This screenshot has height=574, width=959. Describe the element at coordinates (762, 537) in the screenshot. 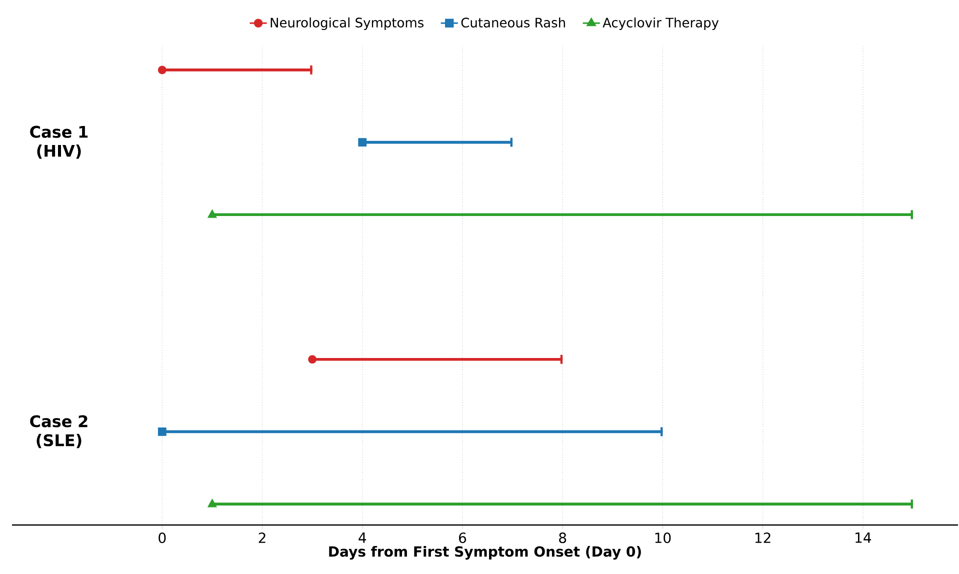

I see `x-tick-label: 12` at that location.